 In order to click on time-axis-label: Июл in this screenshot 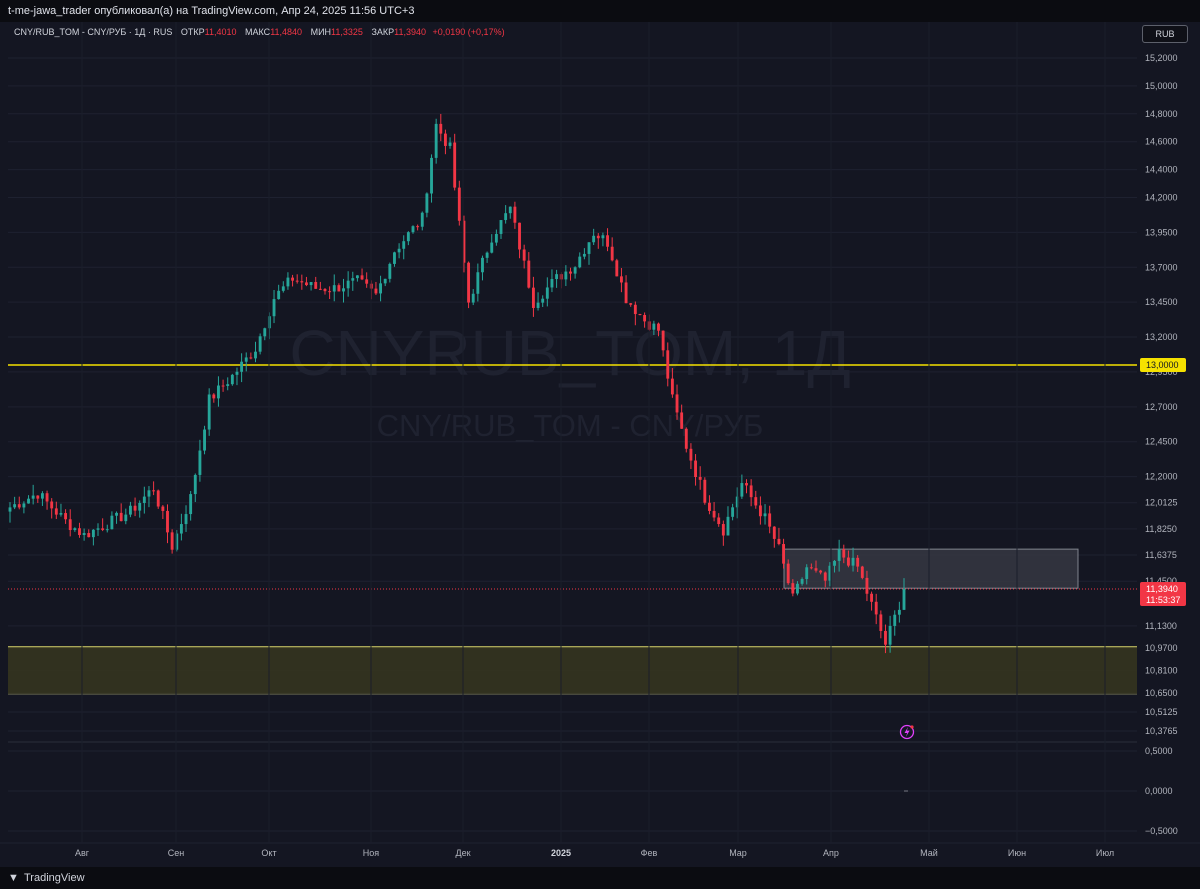, I will do `click(1105, 853)`.